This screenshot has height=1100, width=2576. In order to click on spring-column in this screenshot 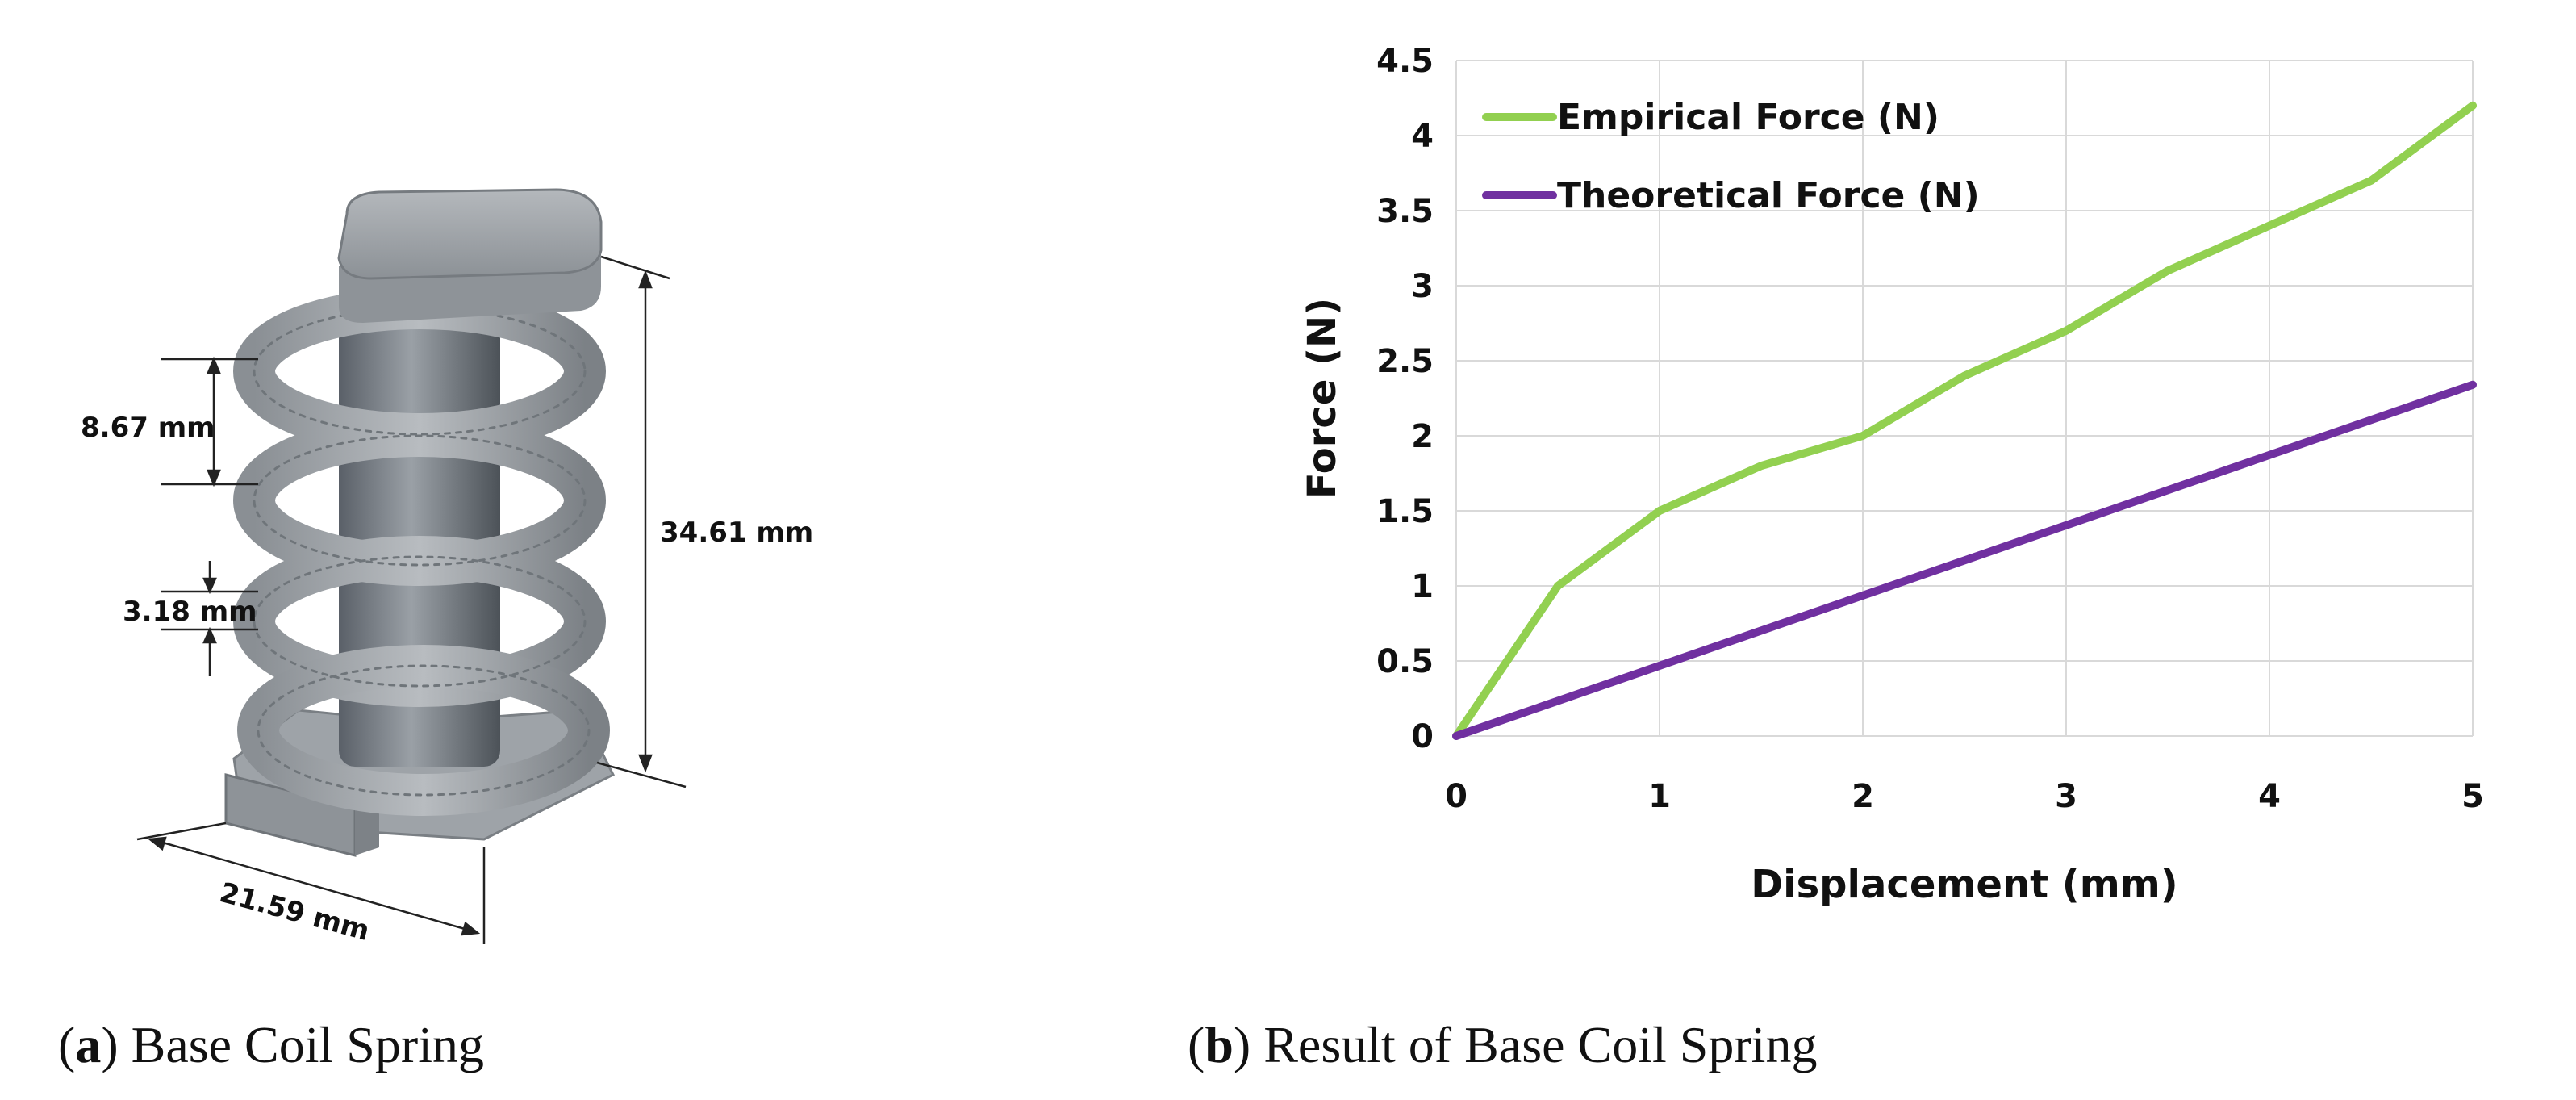, I will do `click(420, 516)`.